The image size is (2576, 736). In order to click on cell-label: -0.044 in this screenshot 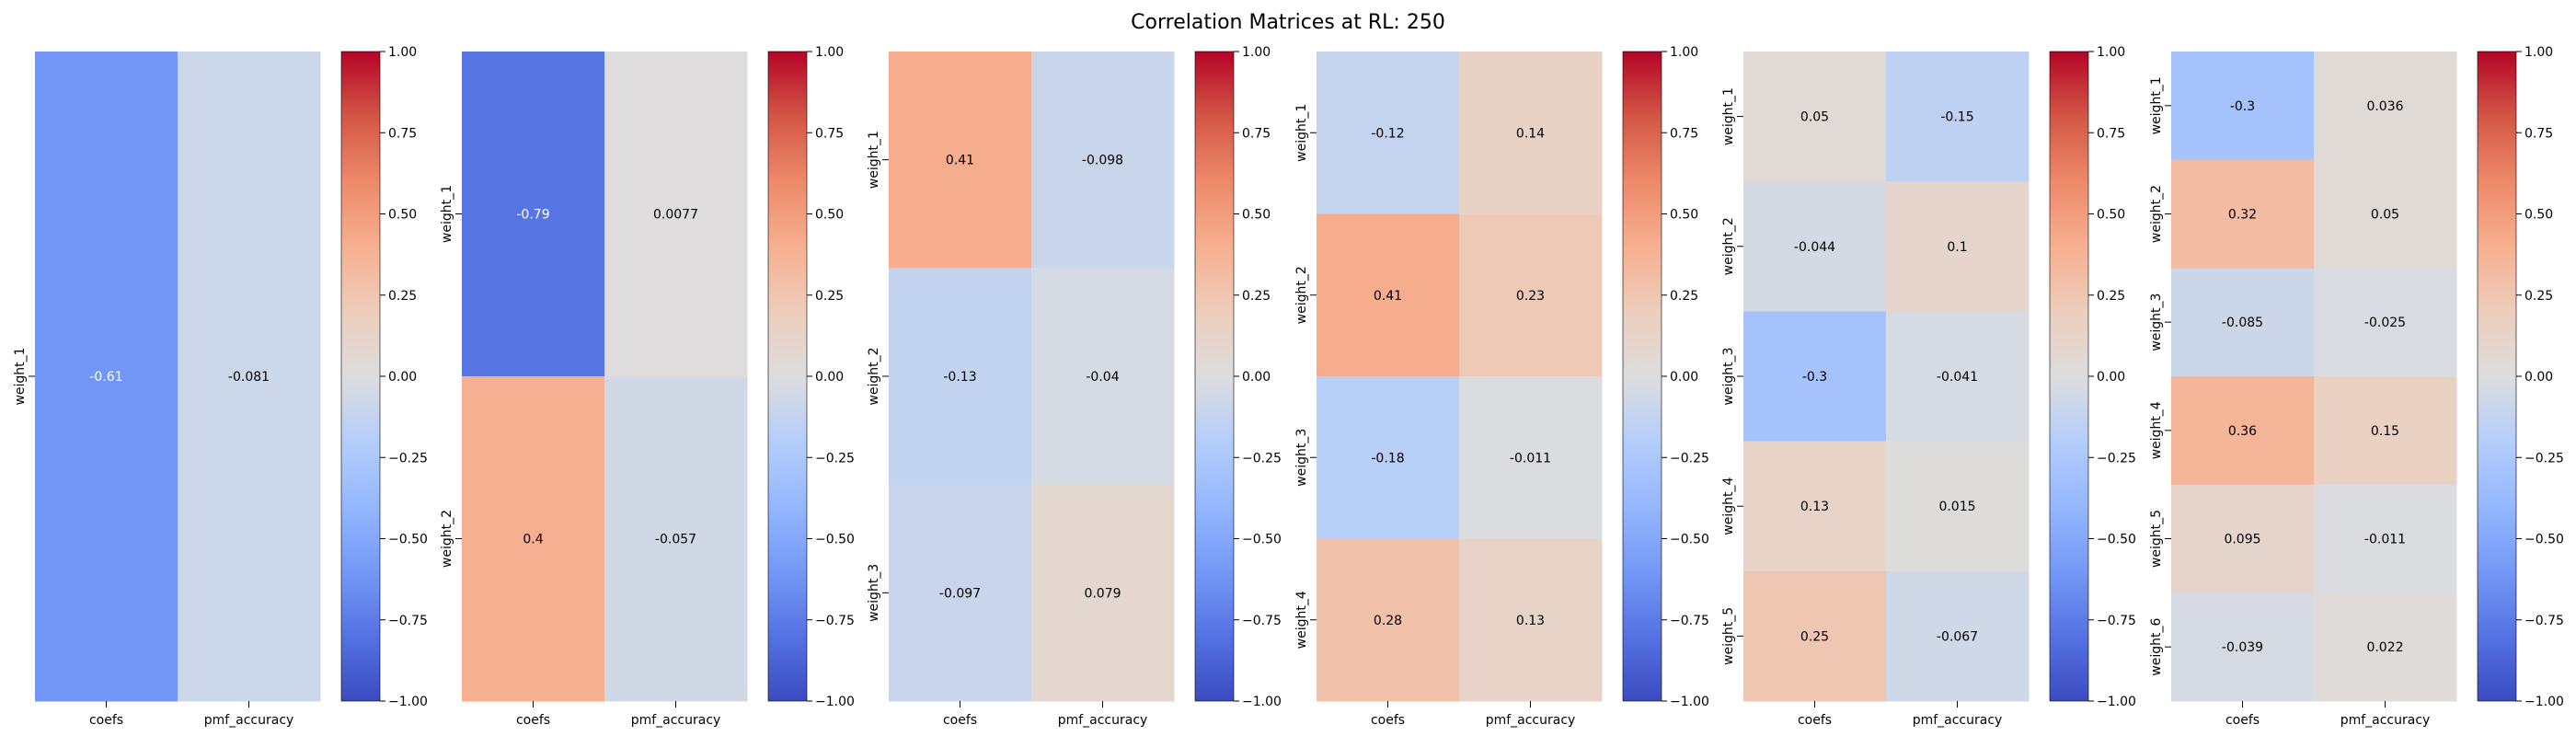, I will do `click(1814, 247)`.